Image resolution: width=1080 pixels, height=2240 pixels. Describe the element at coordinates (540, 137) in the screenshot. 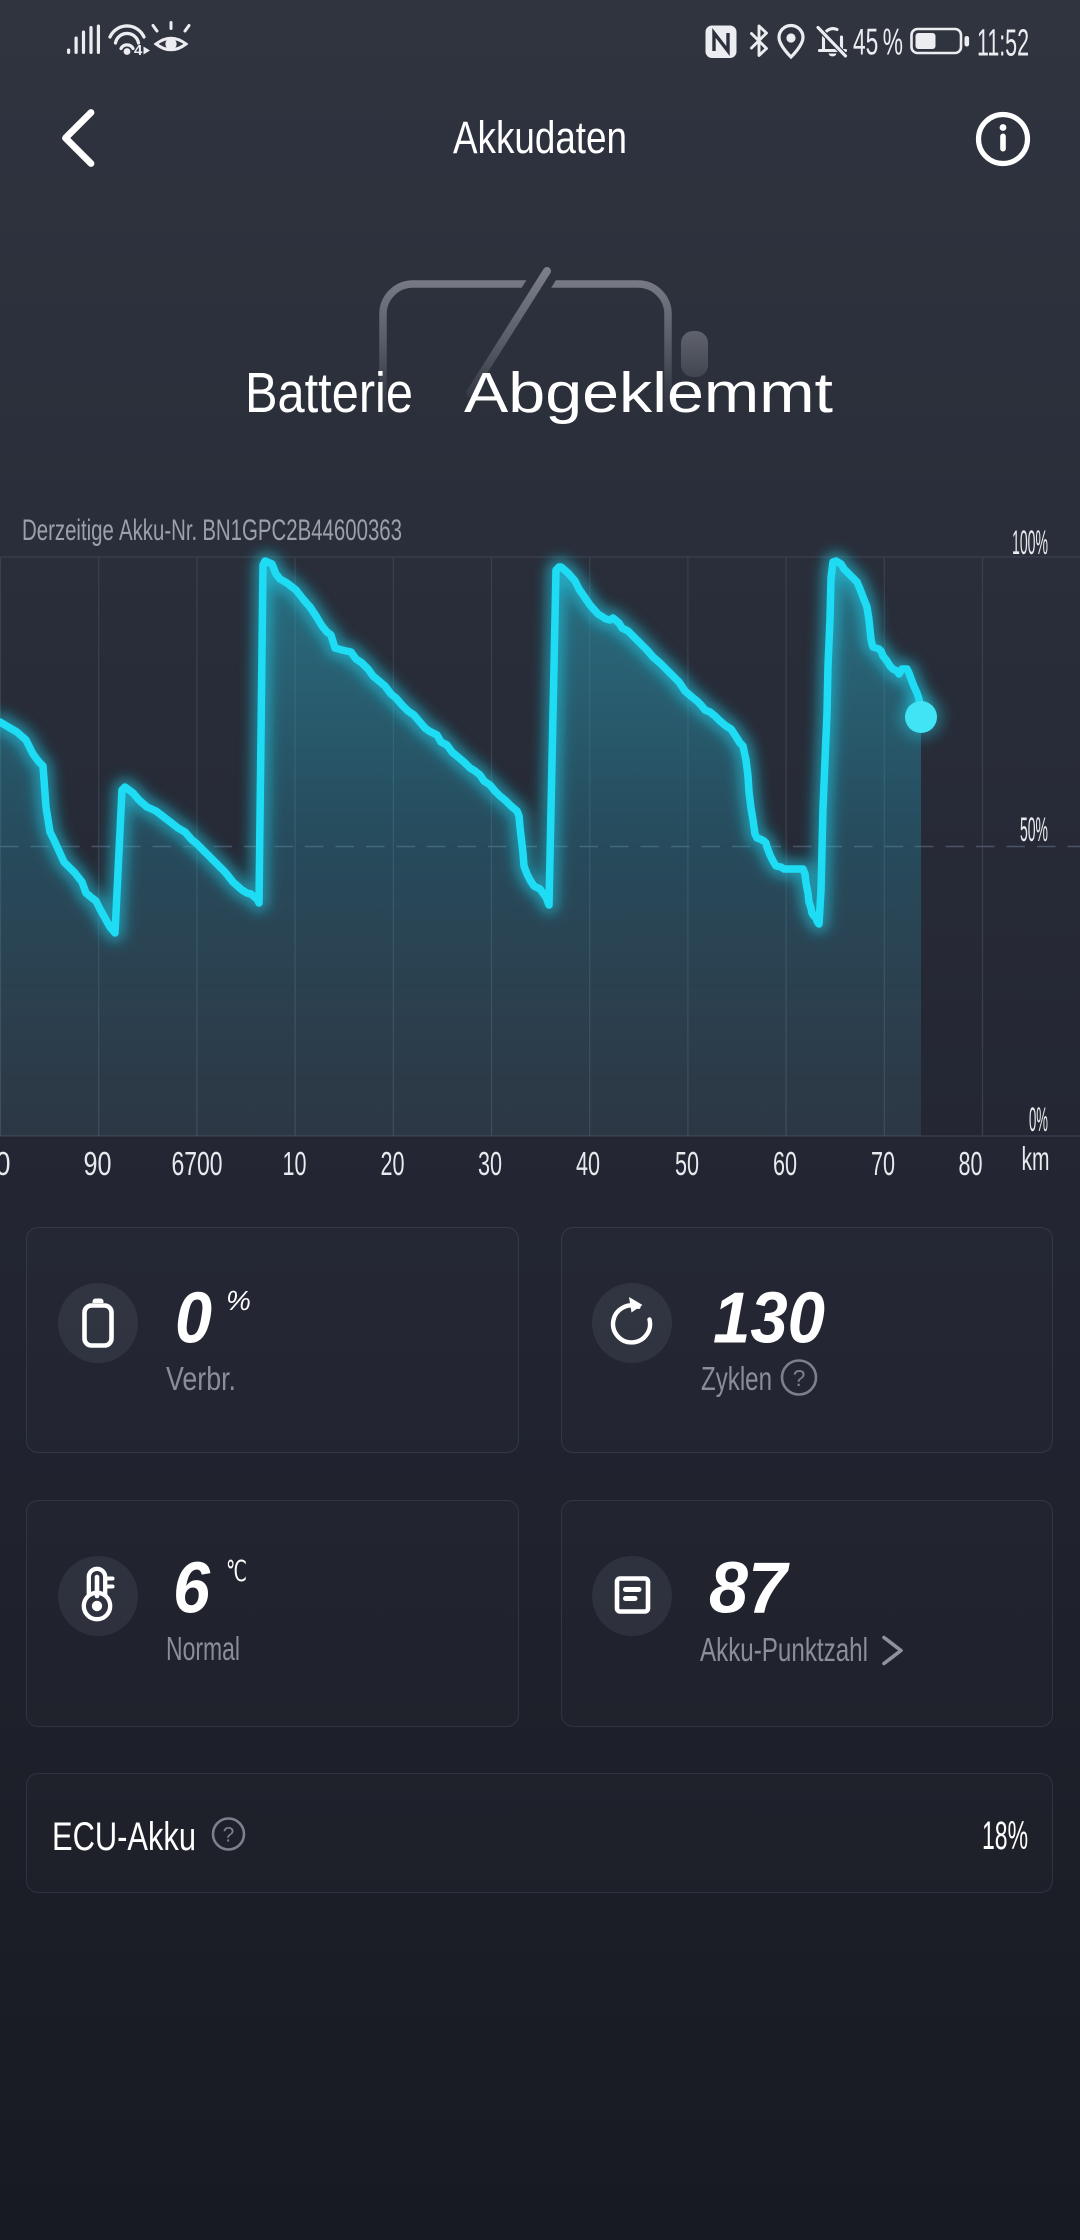

I see `svg-text: Akkudaten` at that location.